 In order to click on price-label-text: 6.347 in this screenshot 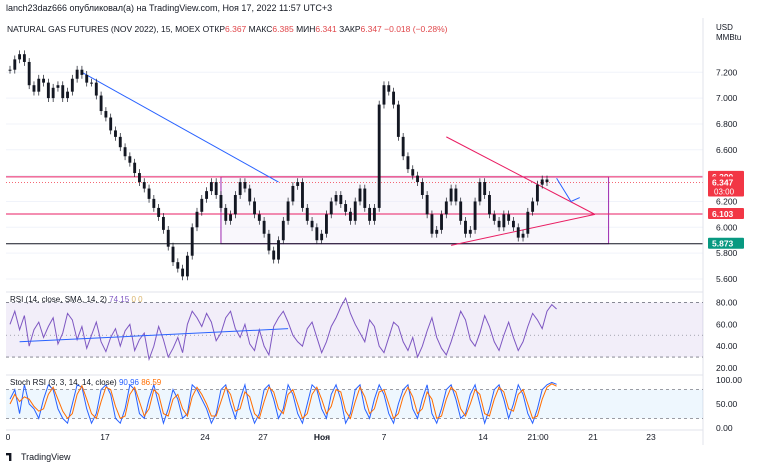, I will do `click(723, 182)`.